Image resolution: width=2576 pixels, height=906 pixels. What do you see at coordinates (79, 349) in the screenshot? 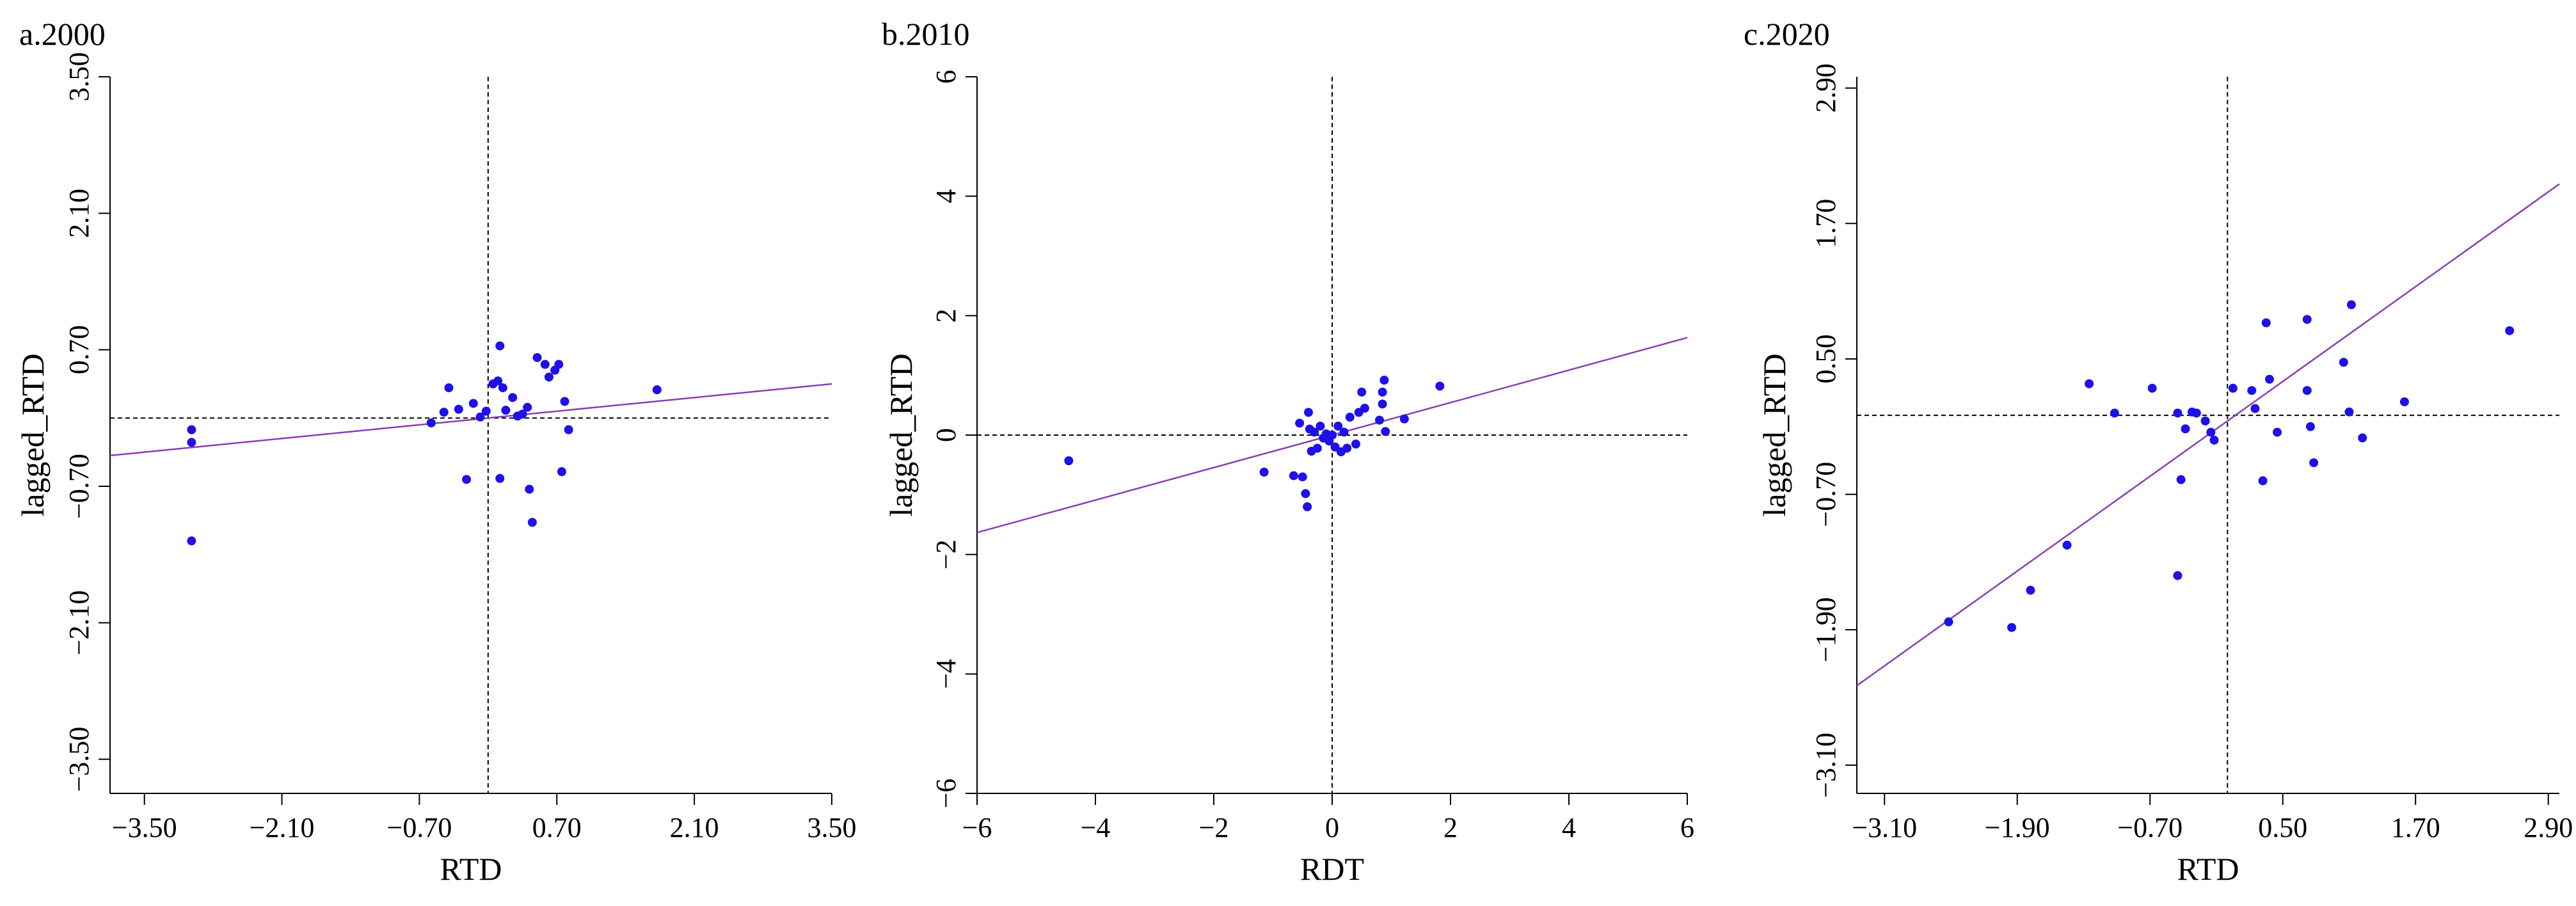
I see `y-tick-label: 0.70` at bounding box center [79, 349].